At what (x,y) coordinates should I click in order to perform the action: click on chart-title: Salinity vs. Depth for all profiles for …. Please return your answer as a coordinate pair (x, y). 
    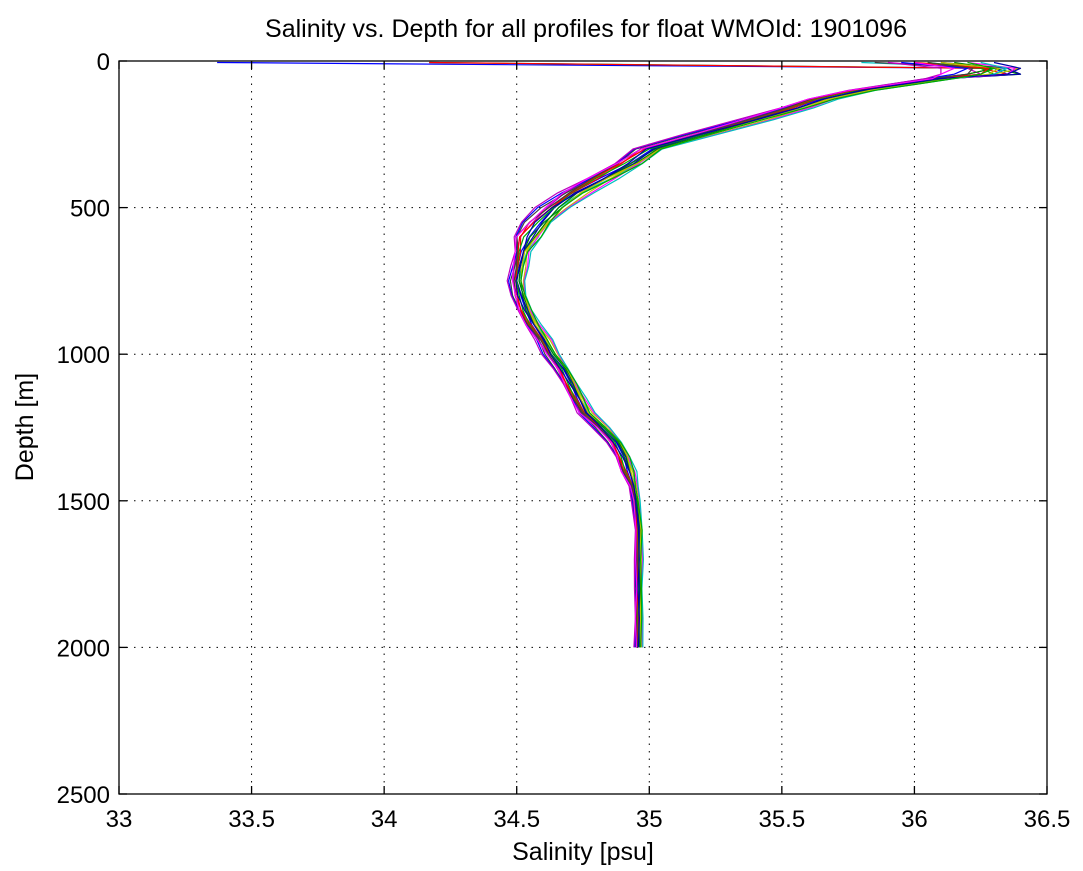
    Looking at the image, I should click on (586, 29).